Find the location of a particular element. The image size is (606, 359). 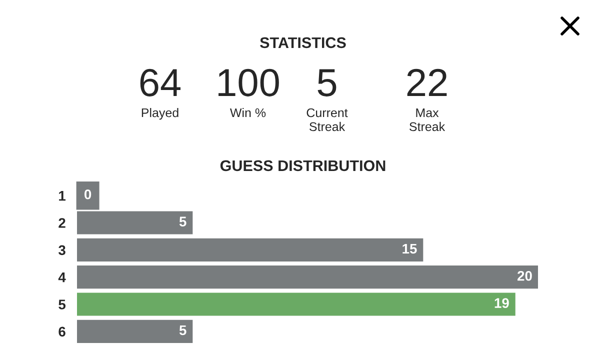

chart-title: GUESS DISTRIBUTION is located at coordinates (303, 166).